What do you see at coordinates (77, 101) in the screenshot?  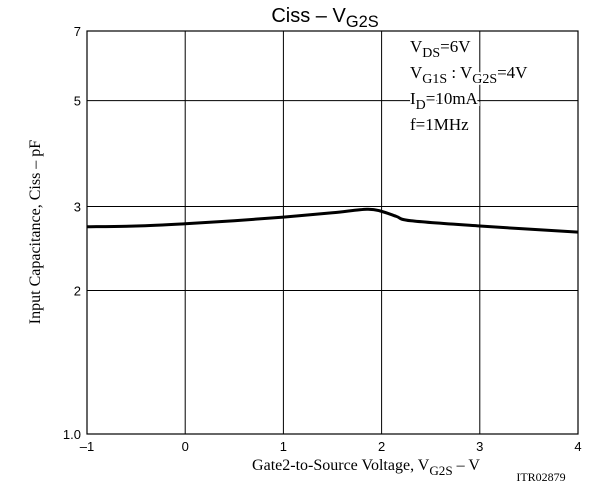 I see `y-tick-label: 5` at bounding box center [77, 101].